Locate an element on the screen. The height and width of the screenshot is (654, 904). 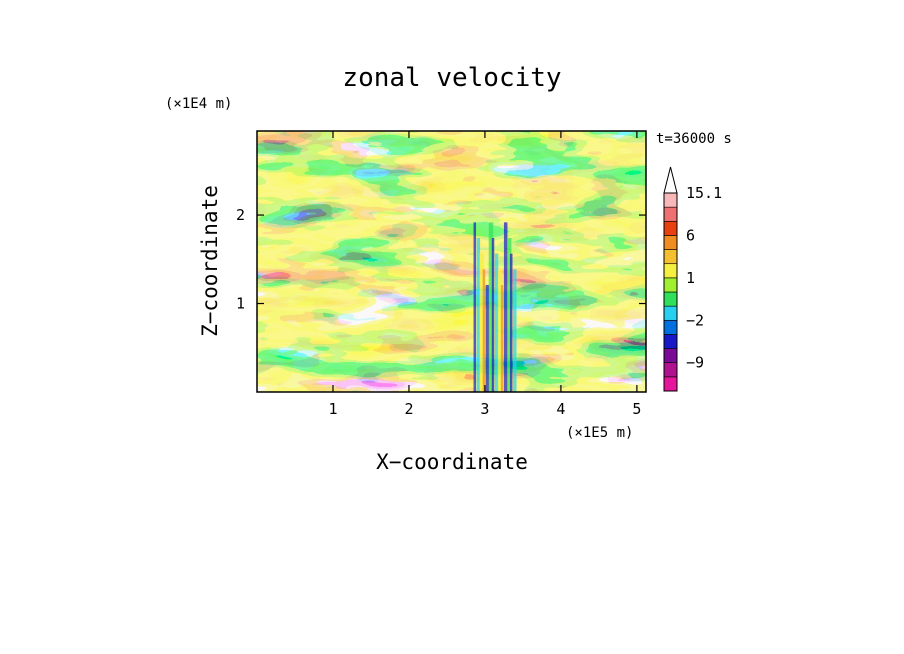
colorbar-label: 1 is located at coordinates (690, 278).